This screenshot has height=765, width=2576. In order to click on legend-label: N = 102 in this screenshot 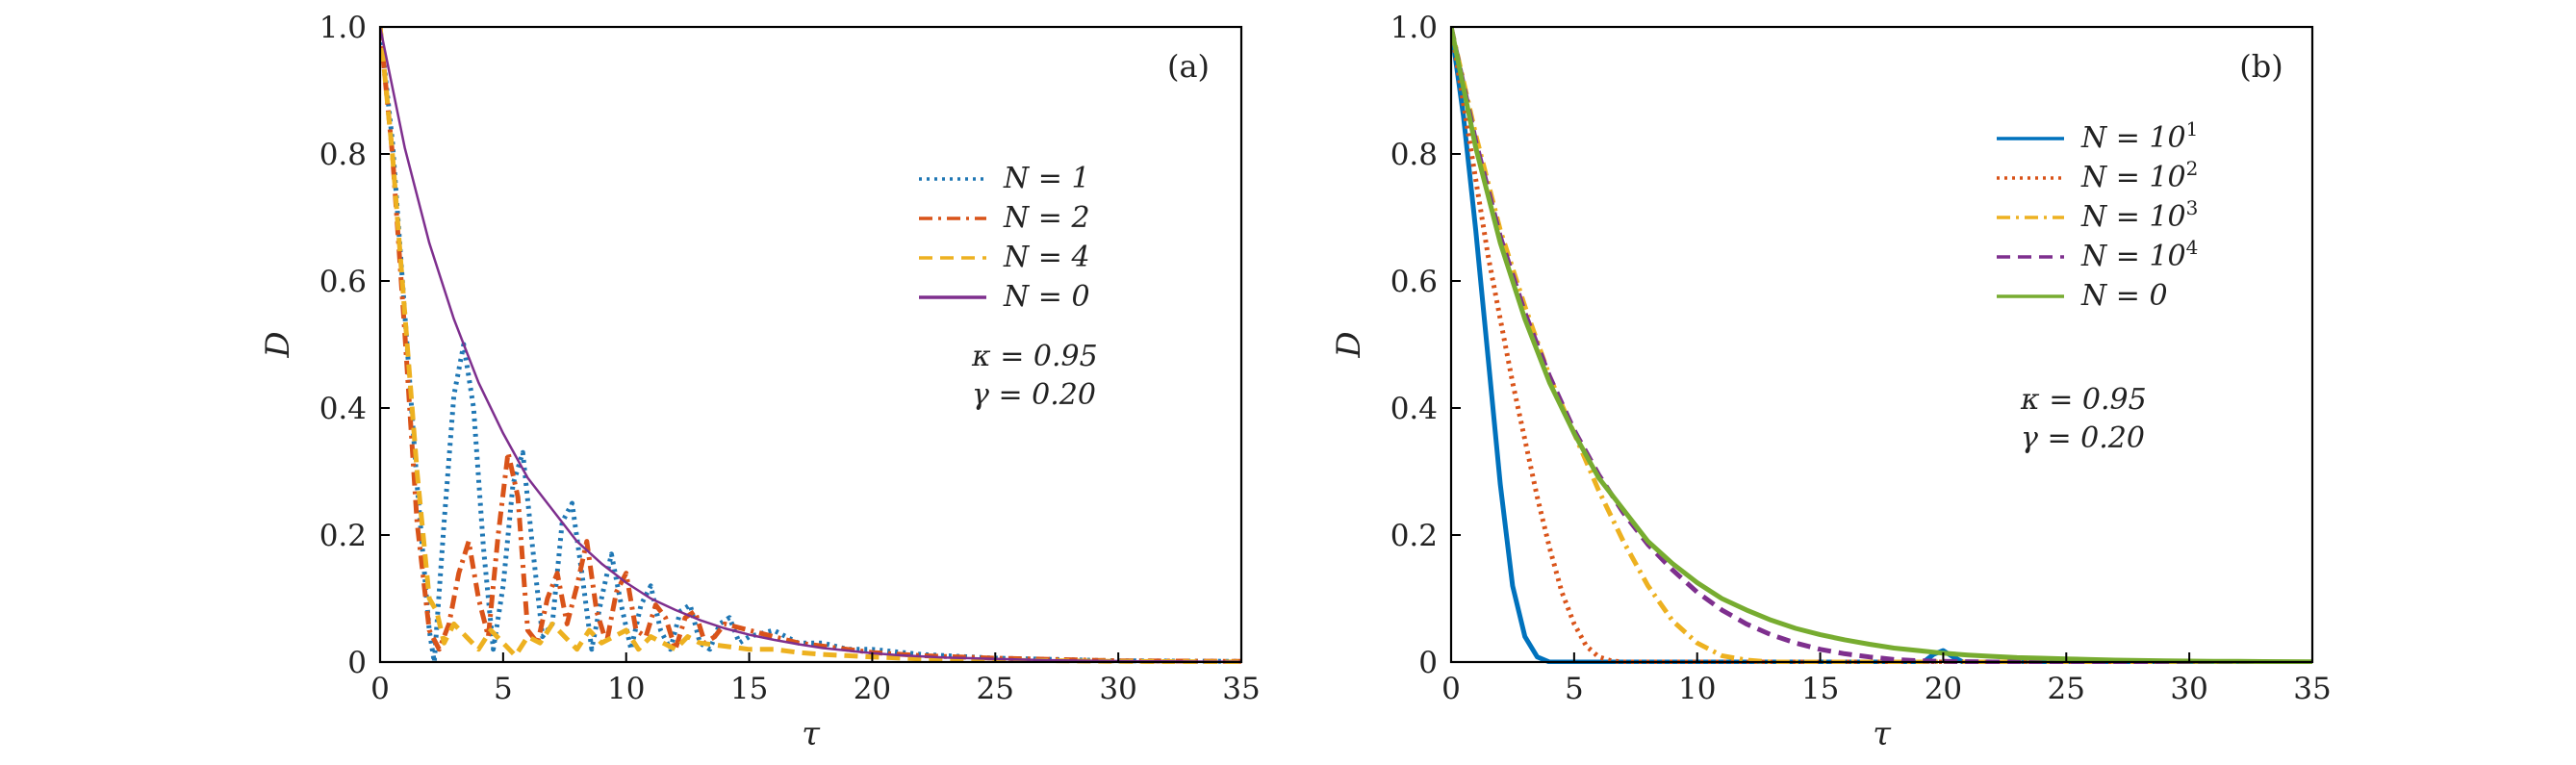, I will do `click(2139, 176)`.